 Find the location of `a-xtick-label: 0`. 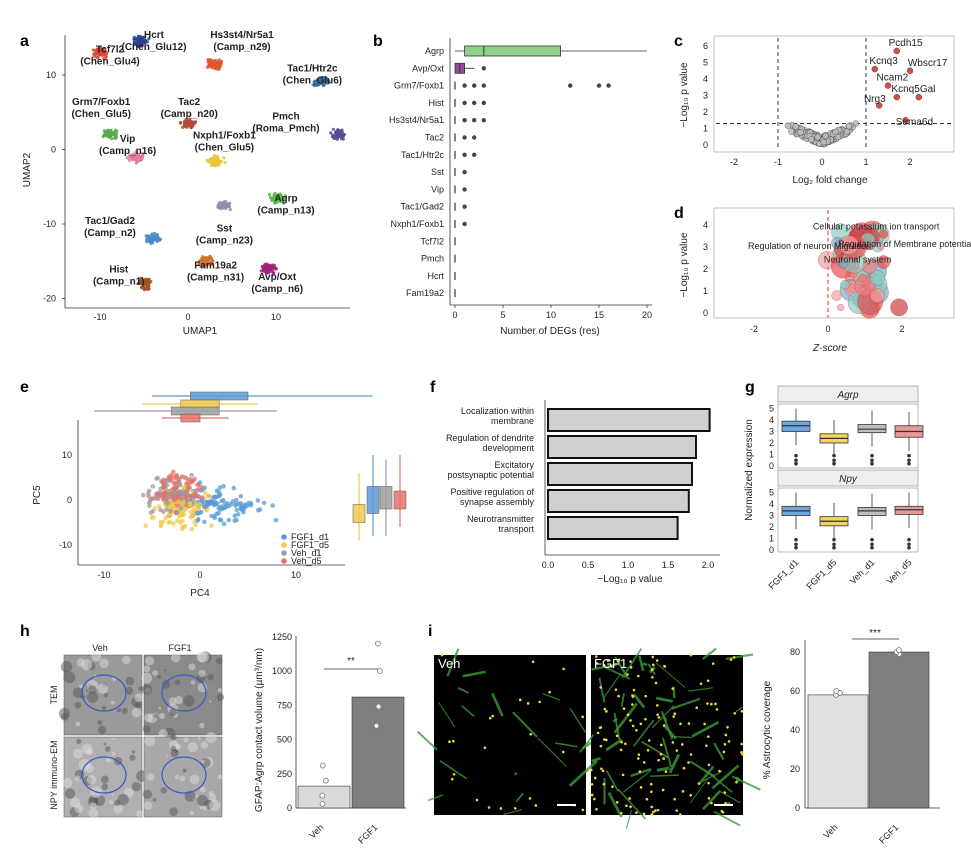

a-xtick-label: 0 is located at coordinates (187, 317).